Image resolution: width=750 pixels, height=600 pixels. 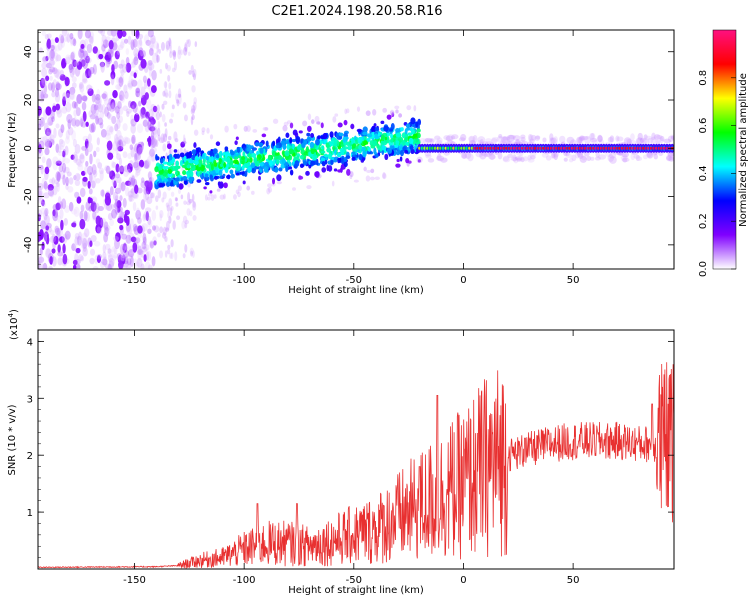 I want to click on colorbar-tick-label: 0.4, so click(x=703, y=173).